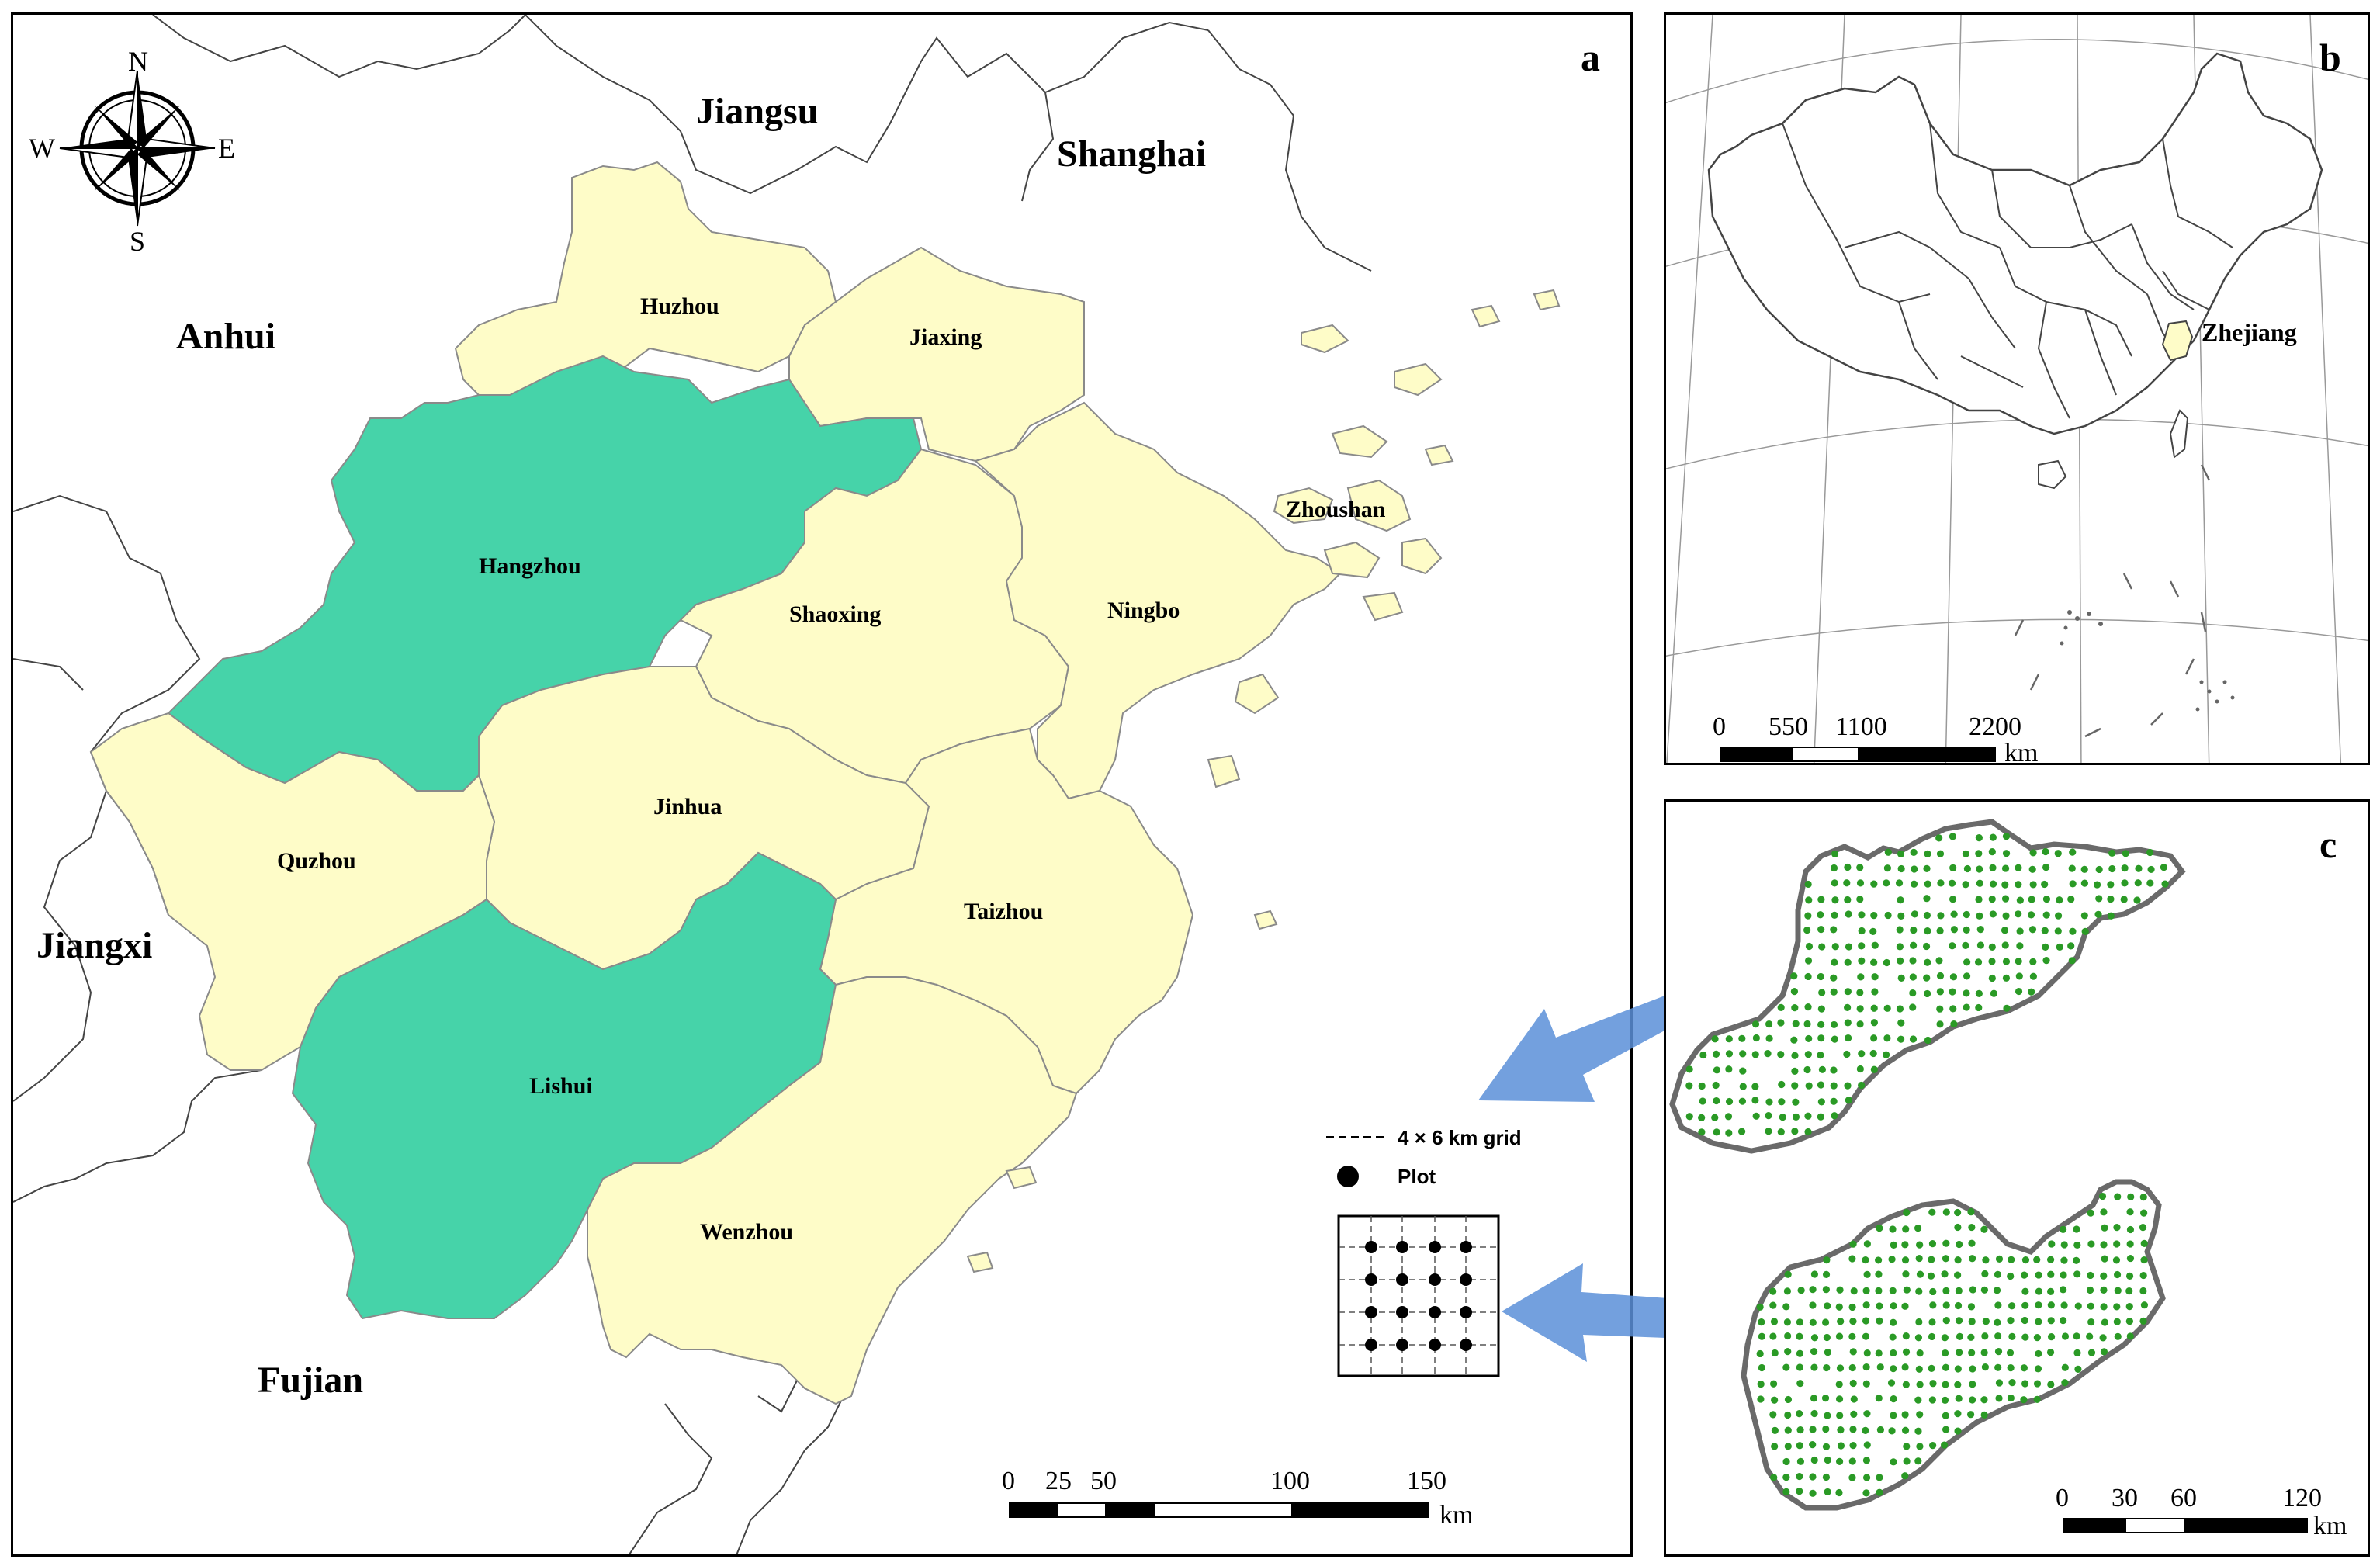 Image resolution: width=2380 pixels, height=1566 pixels. Describe the element at coordinates (226, 336) in the screenshot. I see `province-label-anhui: Anhui` at that location.